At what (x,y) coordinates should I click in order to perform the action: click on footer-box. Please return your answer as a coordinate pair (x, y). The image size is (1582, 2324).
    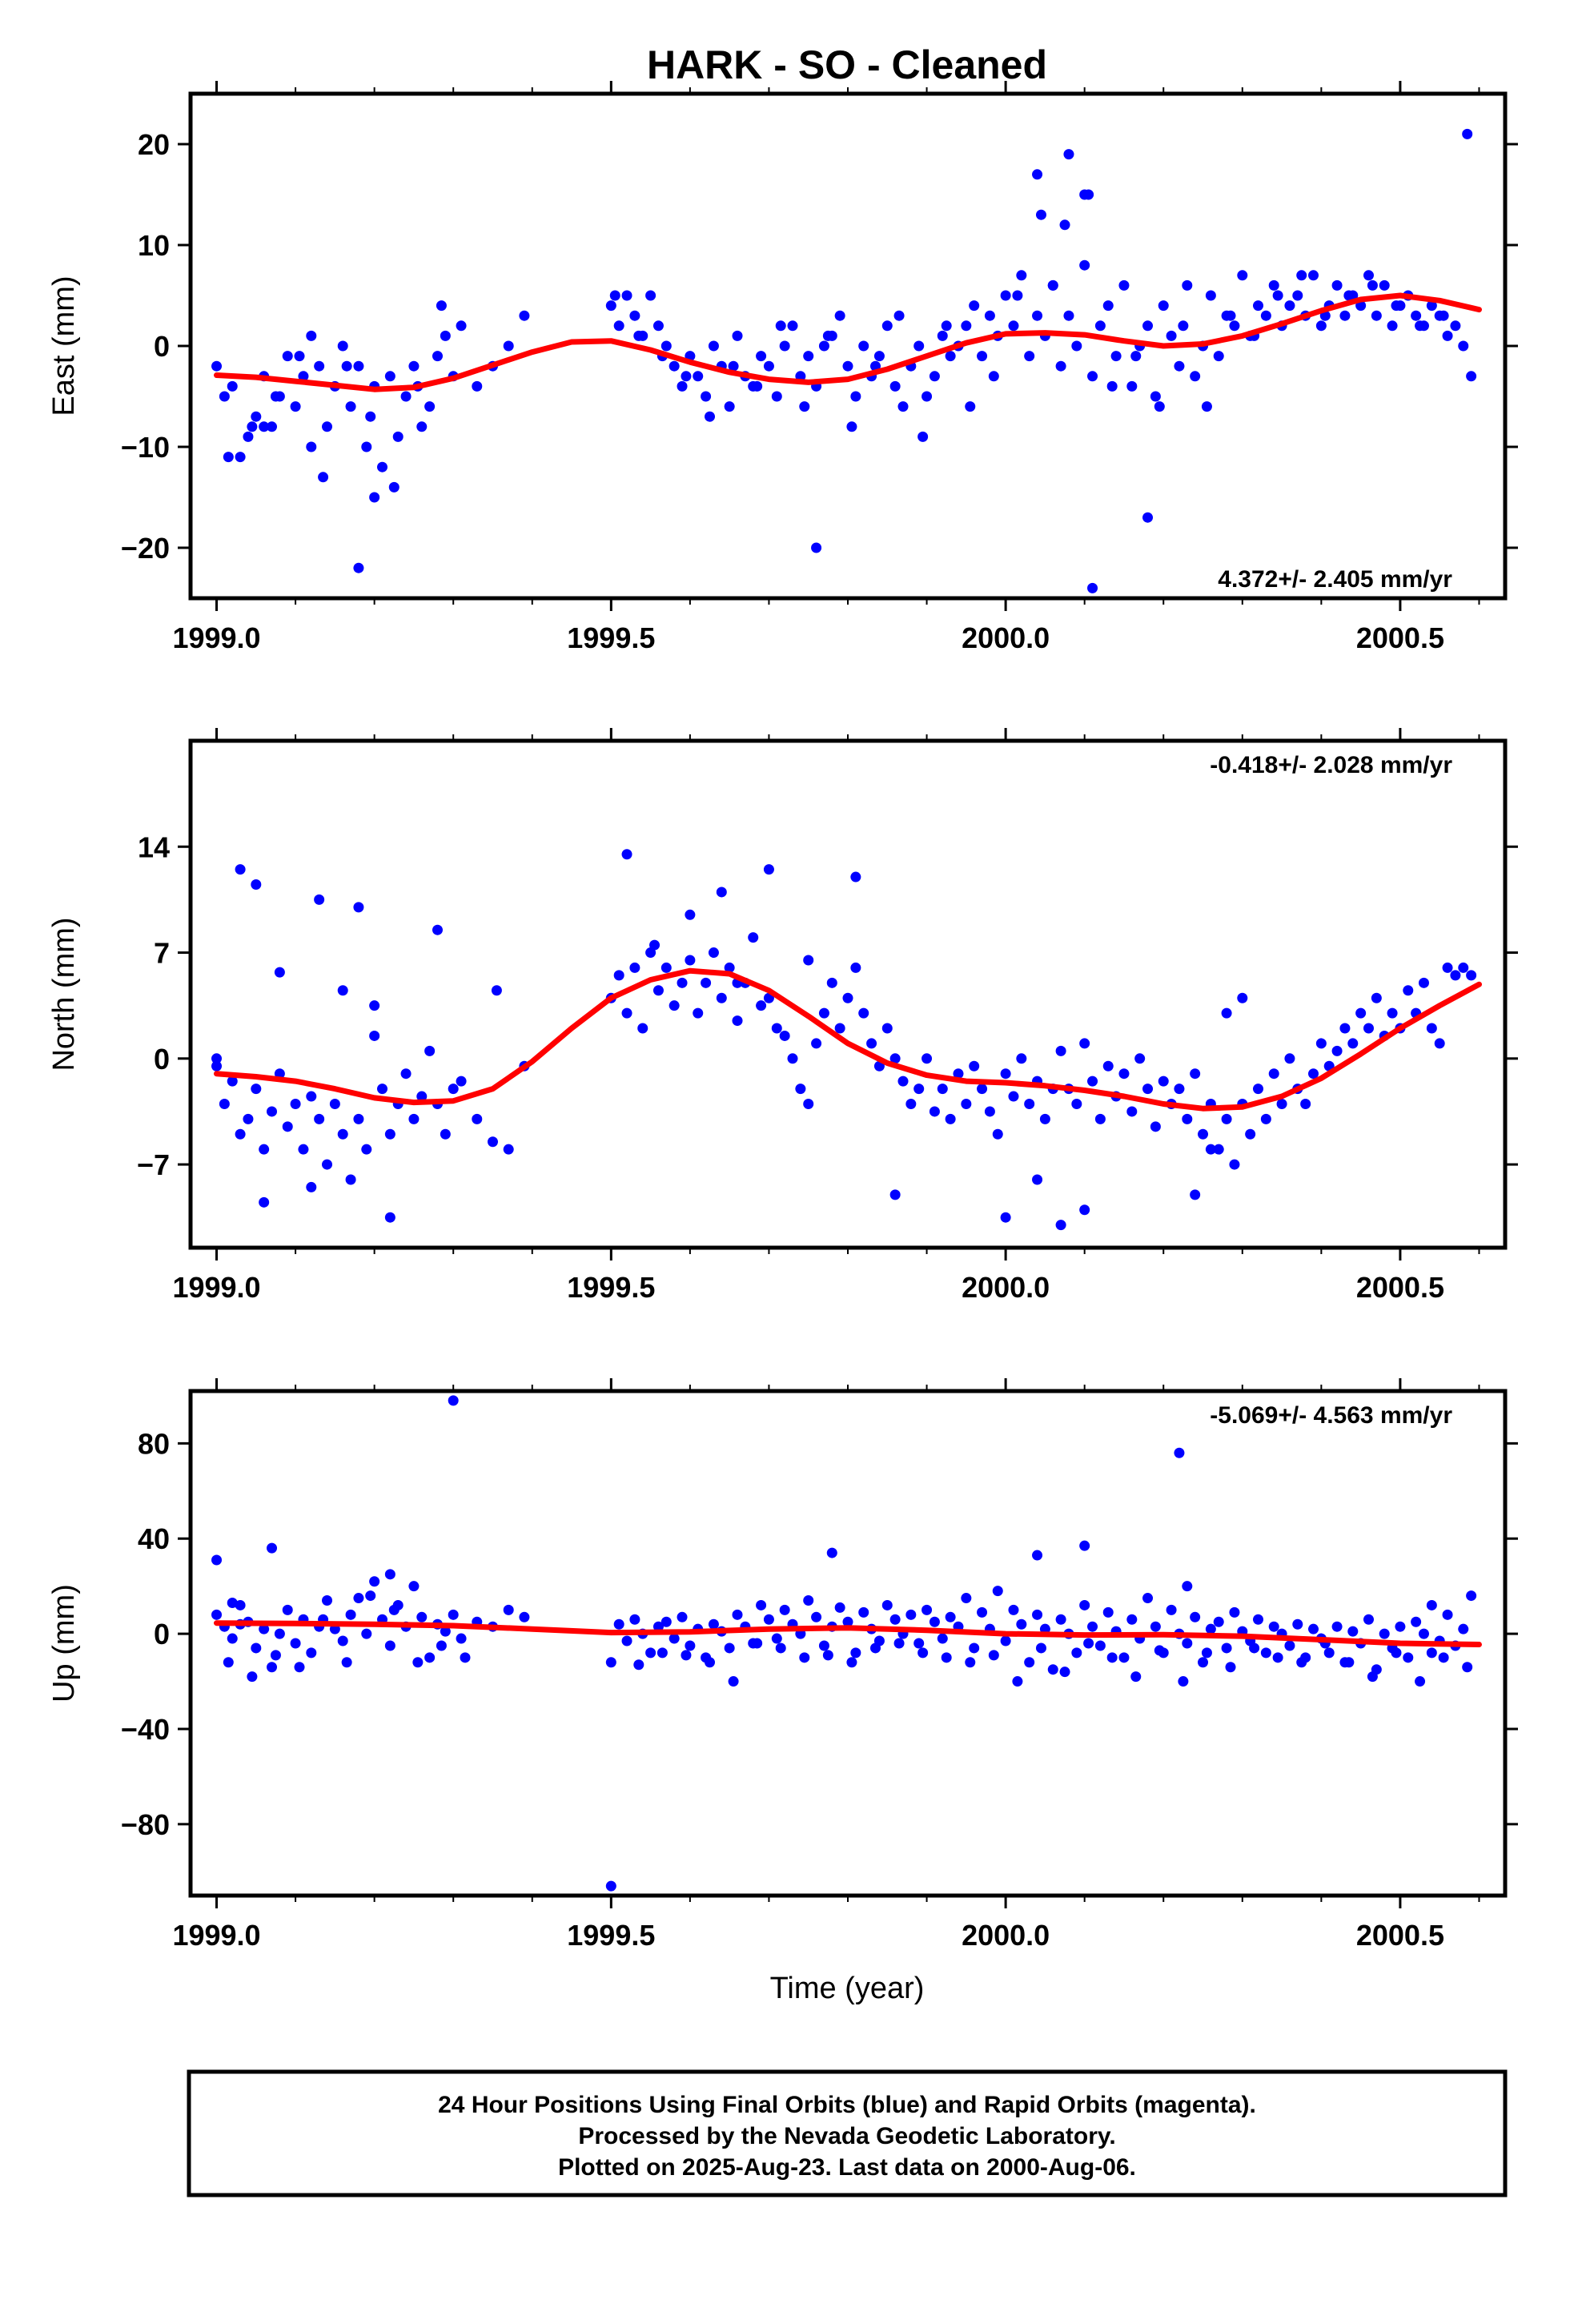
    Looking at the image, I should click on (847, 2133).